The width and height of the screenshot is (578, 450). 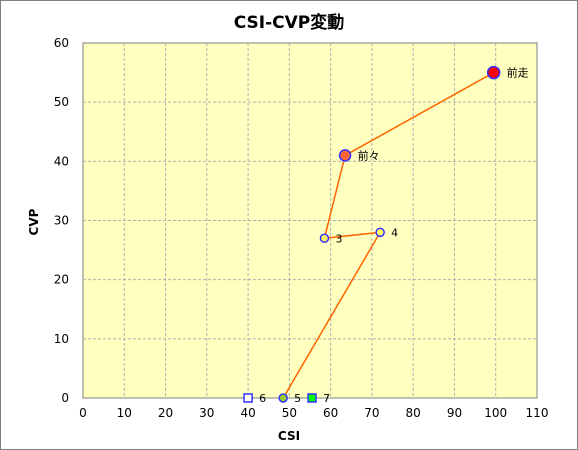 What do you see at coordinates (338, 238) in the screenshot?
I see `point-label: 3` at bounding box center [338, 238].